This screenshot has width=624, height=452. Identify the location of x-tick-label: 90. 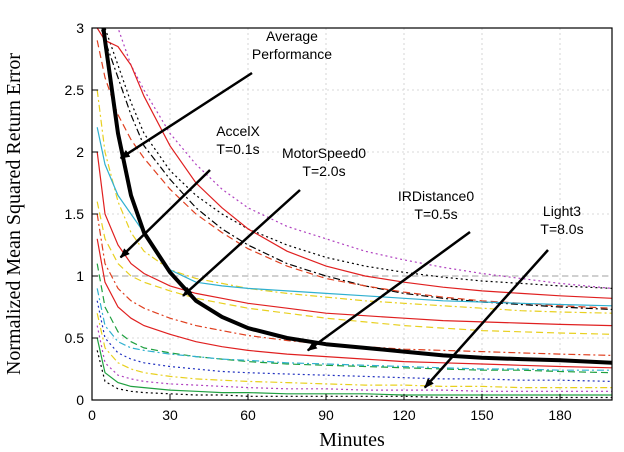
(326, 415).